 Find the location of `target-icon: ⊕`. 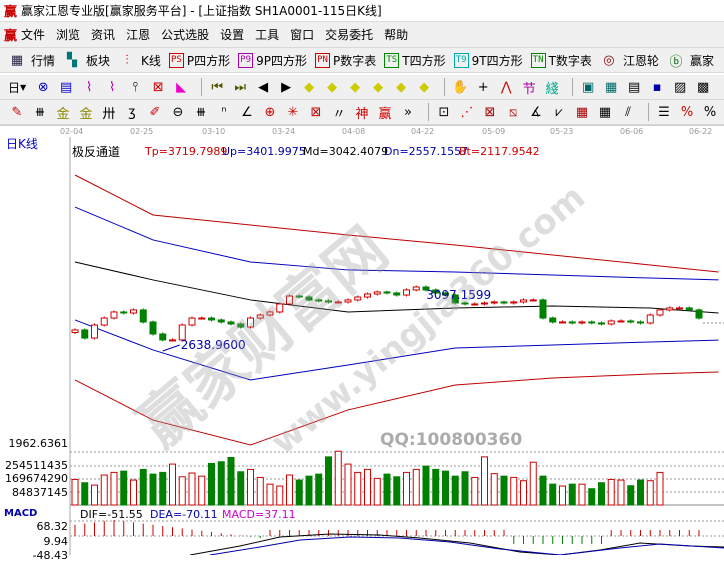

target-icon: ⊕ is located at coordinates (270, 112).